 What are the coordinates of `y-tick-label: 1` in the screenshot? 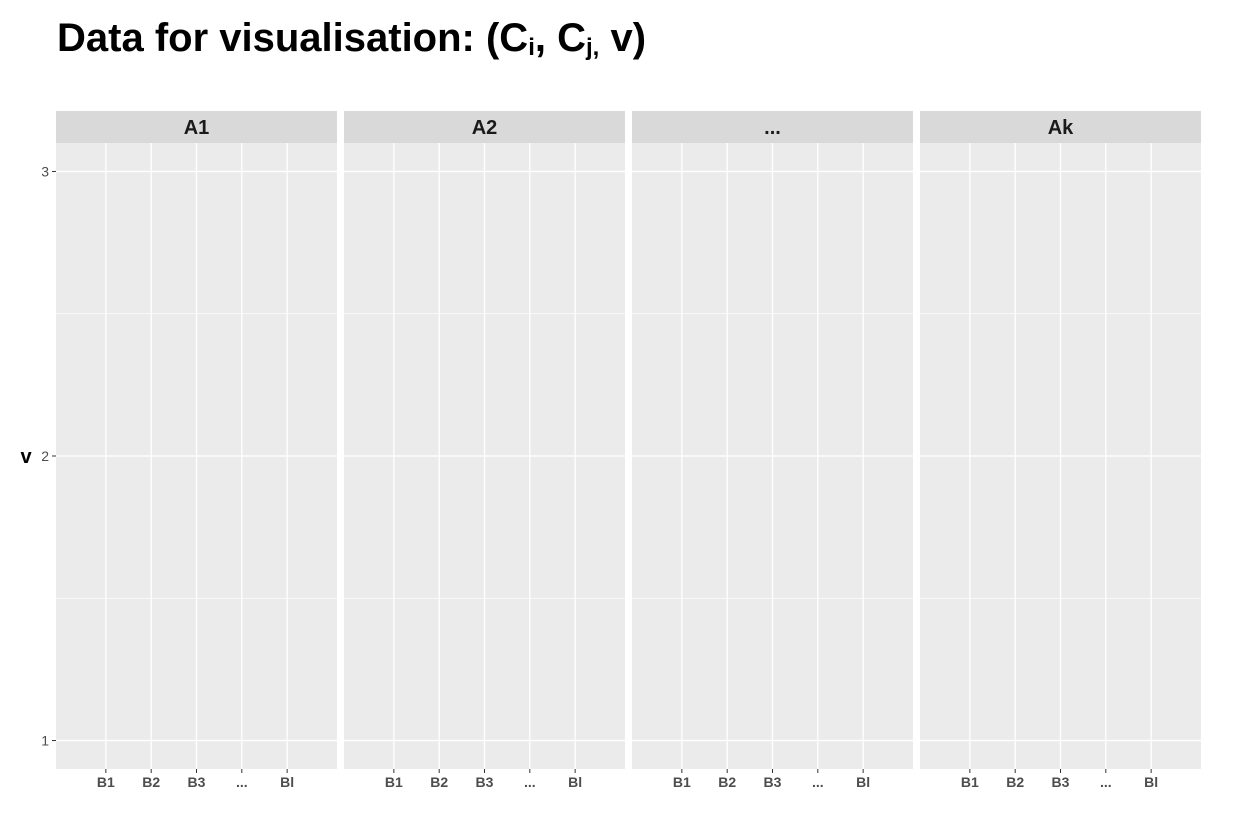 It's located at (45, 741).